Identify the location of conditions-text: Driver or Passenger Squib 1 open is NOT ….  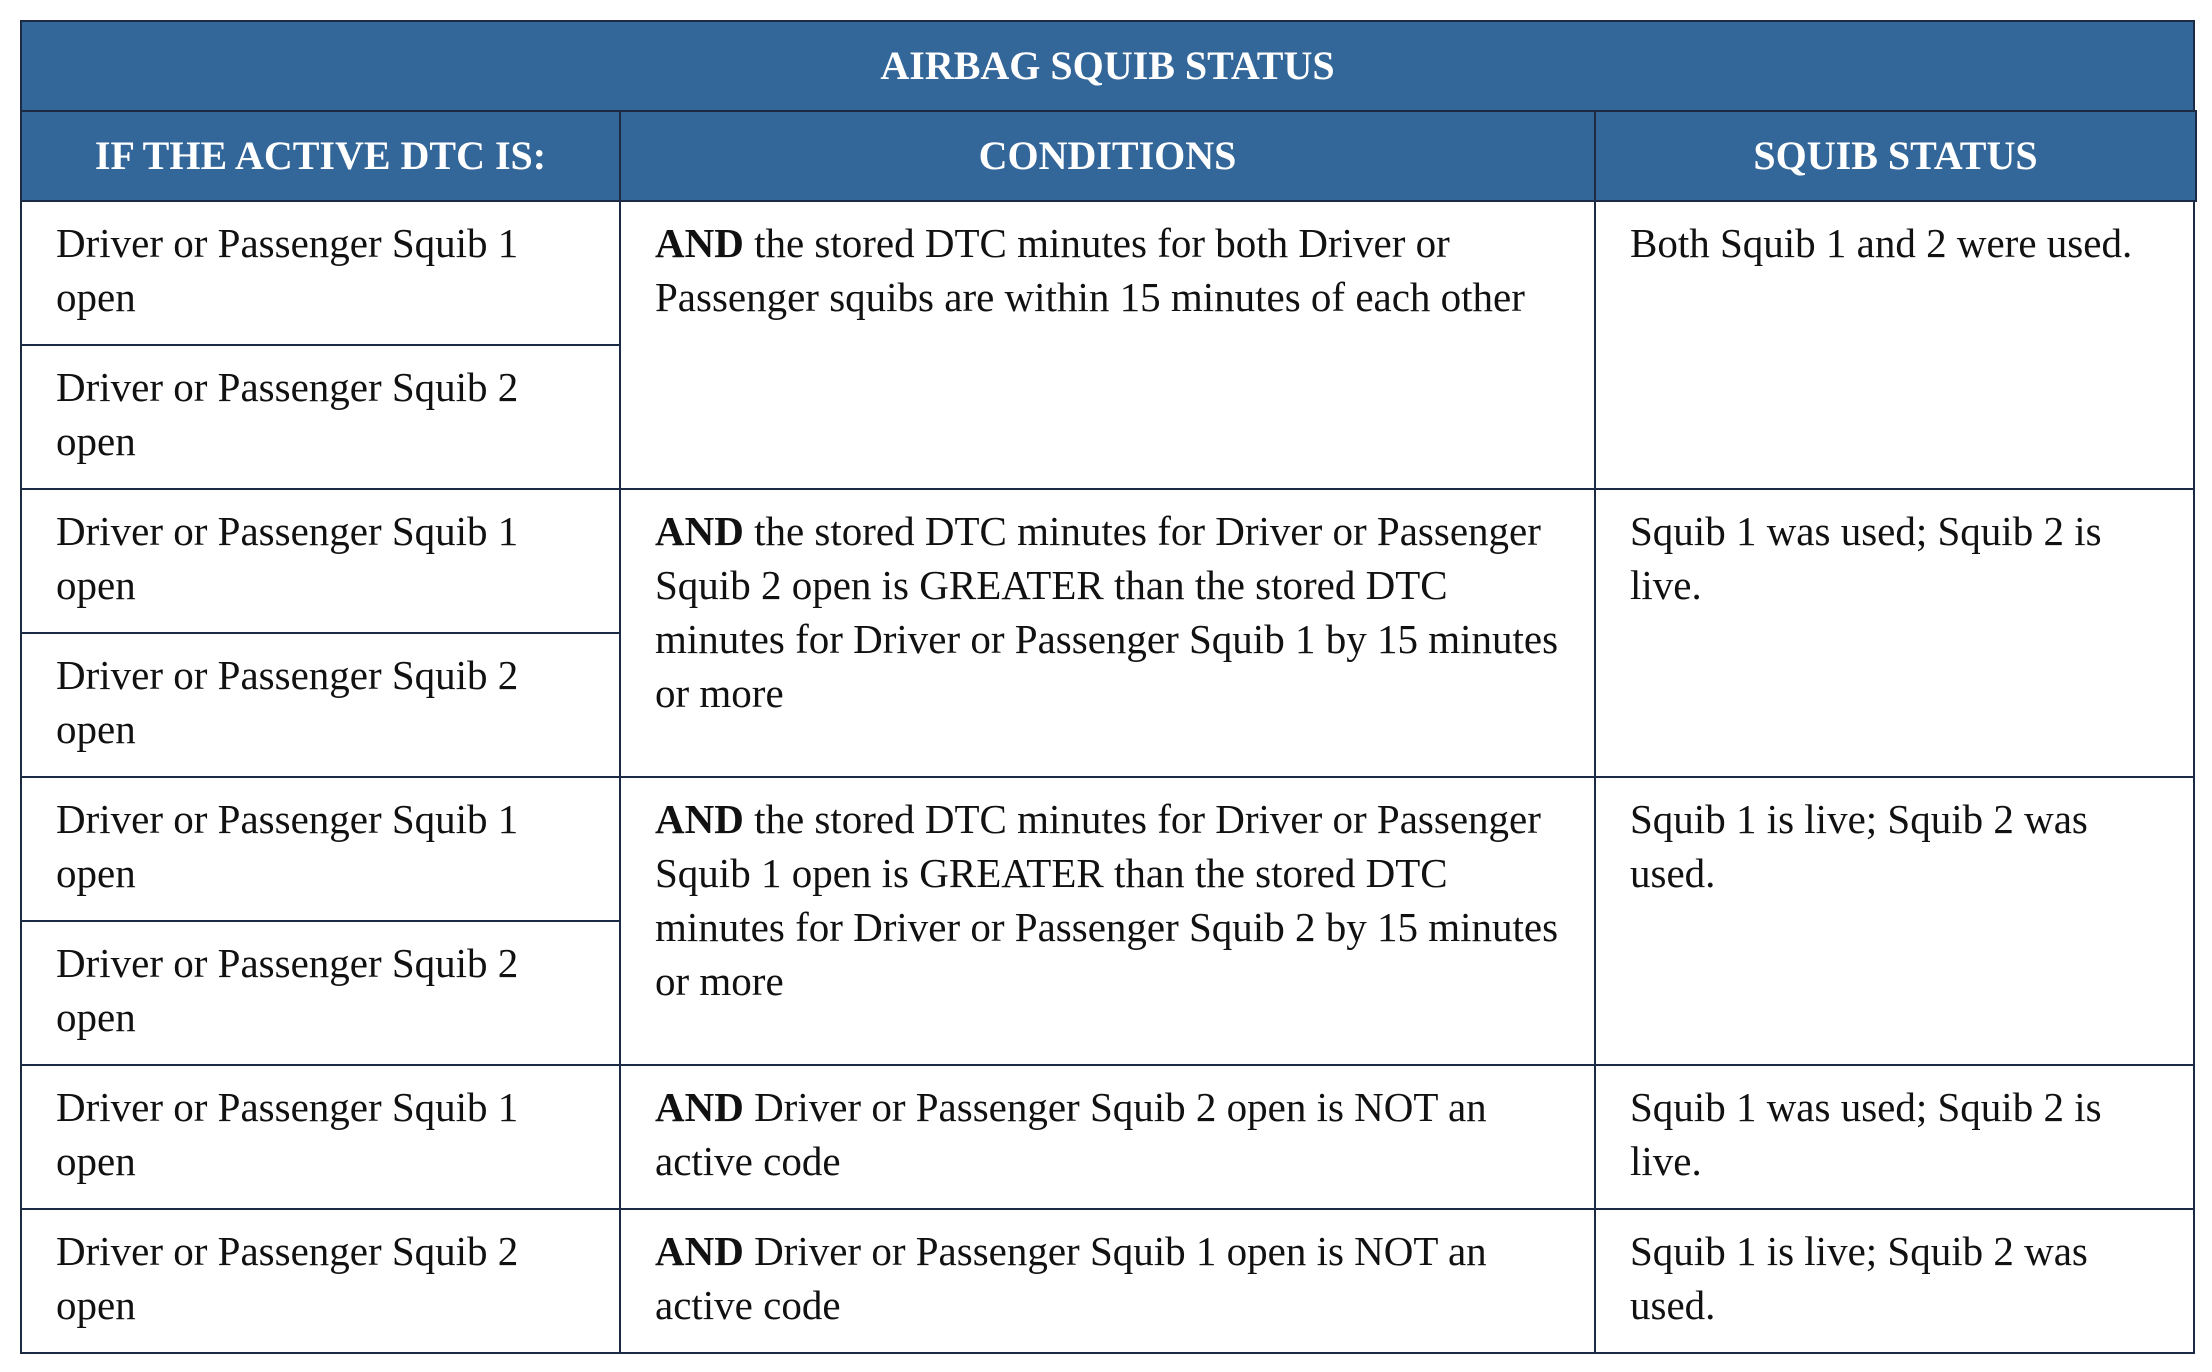
(1071, 1278).